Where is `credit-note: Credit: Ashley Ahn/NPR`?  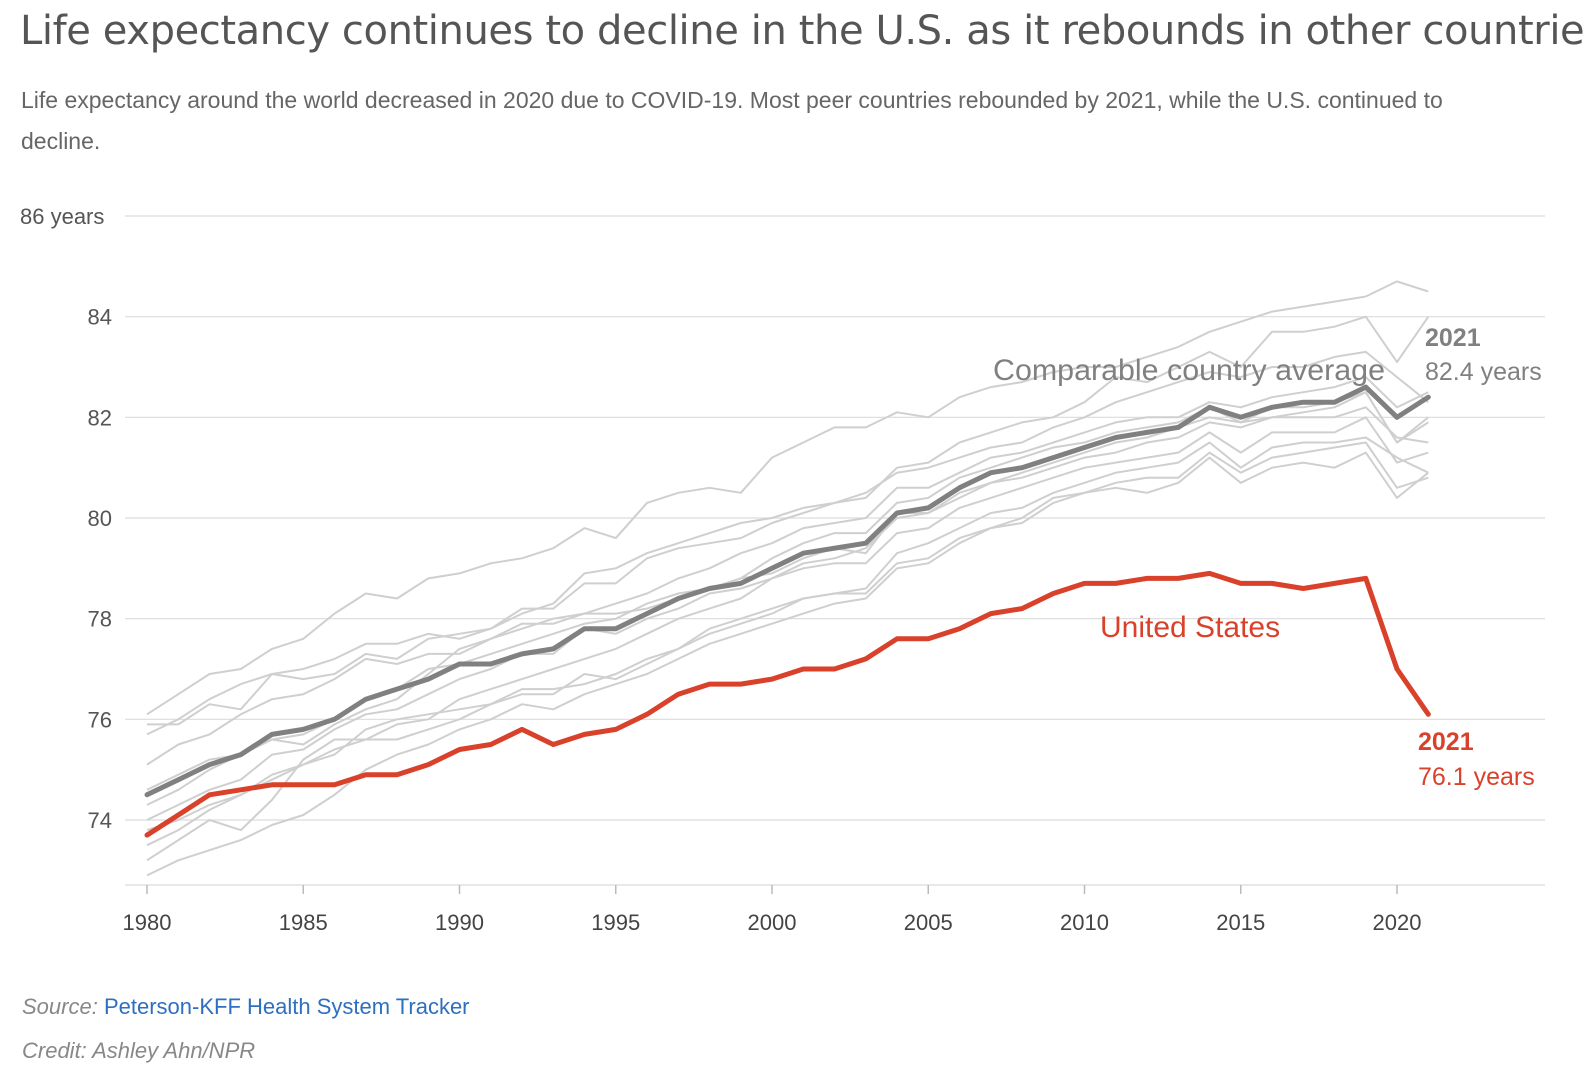 credit-note: Credit: Ashley Ahn/NPR is located at coordinates (139, 1050).